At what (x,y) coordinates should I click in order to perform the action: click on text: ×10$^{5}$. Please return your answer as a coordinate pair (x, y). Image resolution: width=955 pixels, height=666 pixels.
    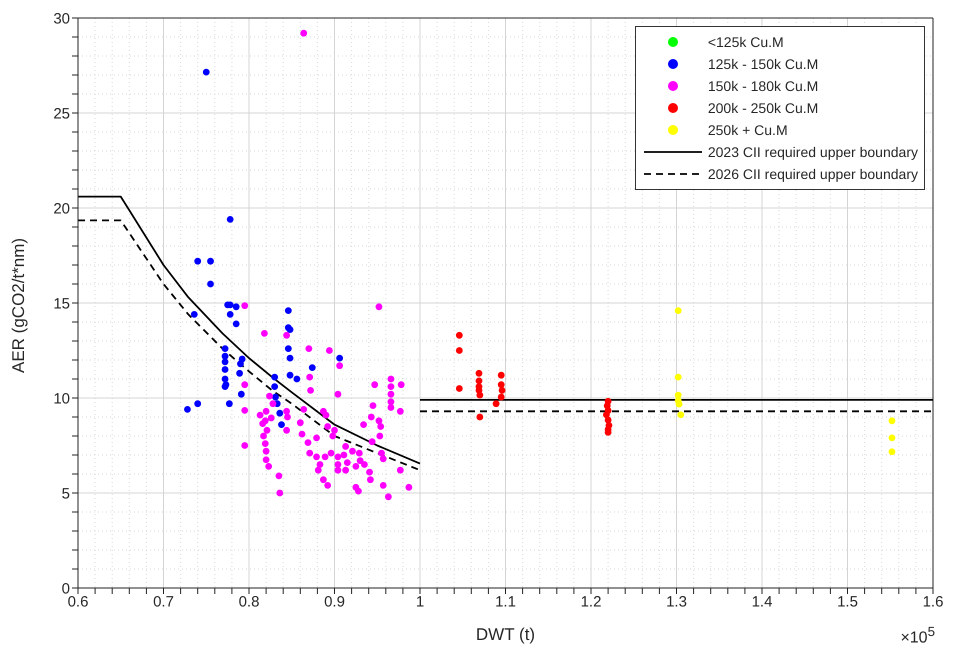
    Looking at the image, I should click on (917, 636).